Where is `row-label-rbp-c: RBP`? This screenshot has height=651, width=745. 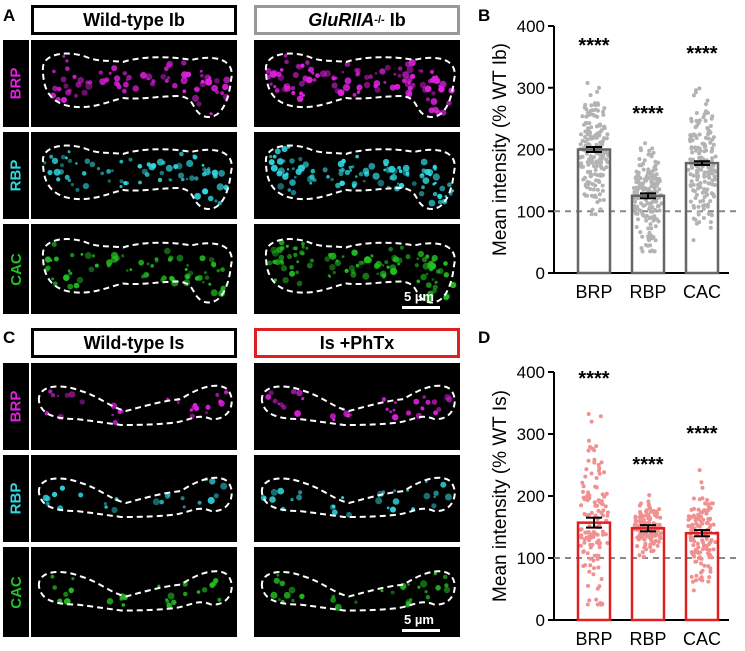
row-label-rbp-c: RBP is located at coordinates (16, 498).